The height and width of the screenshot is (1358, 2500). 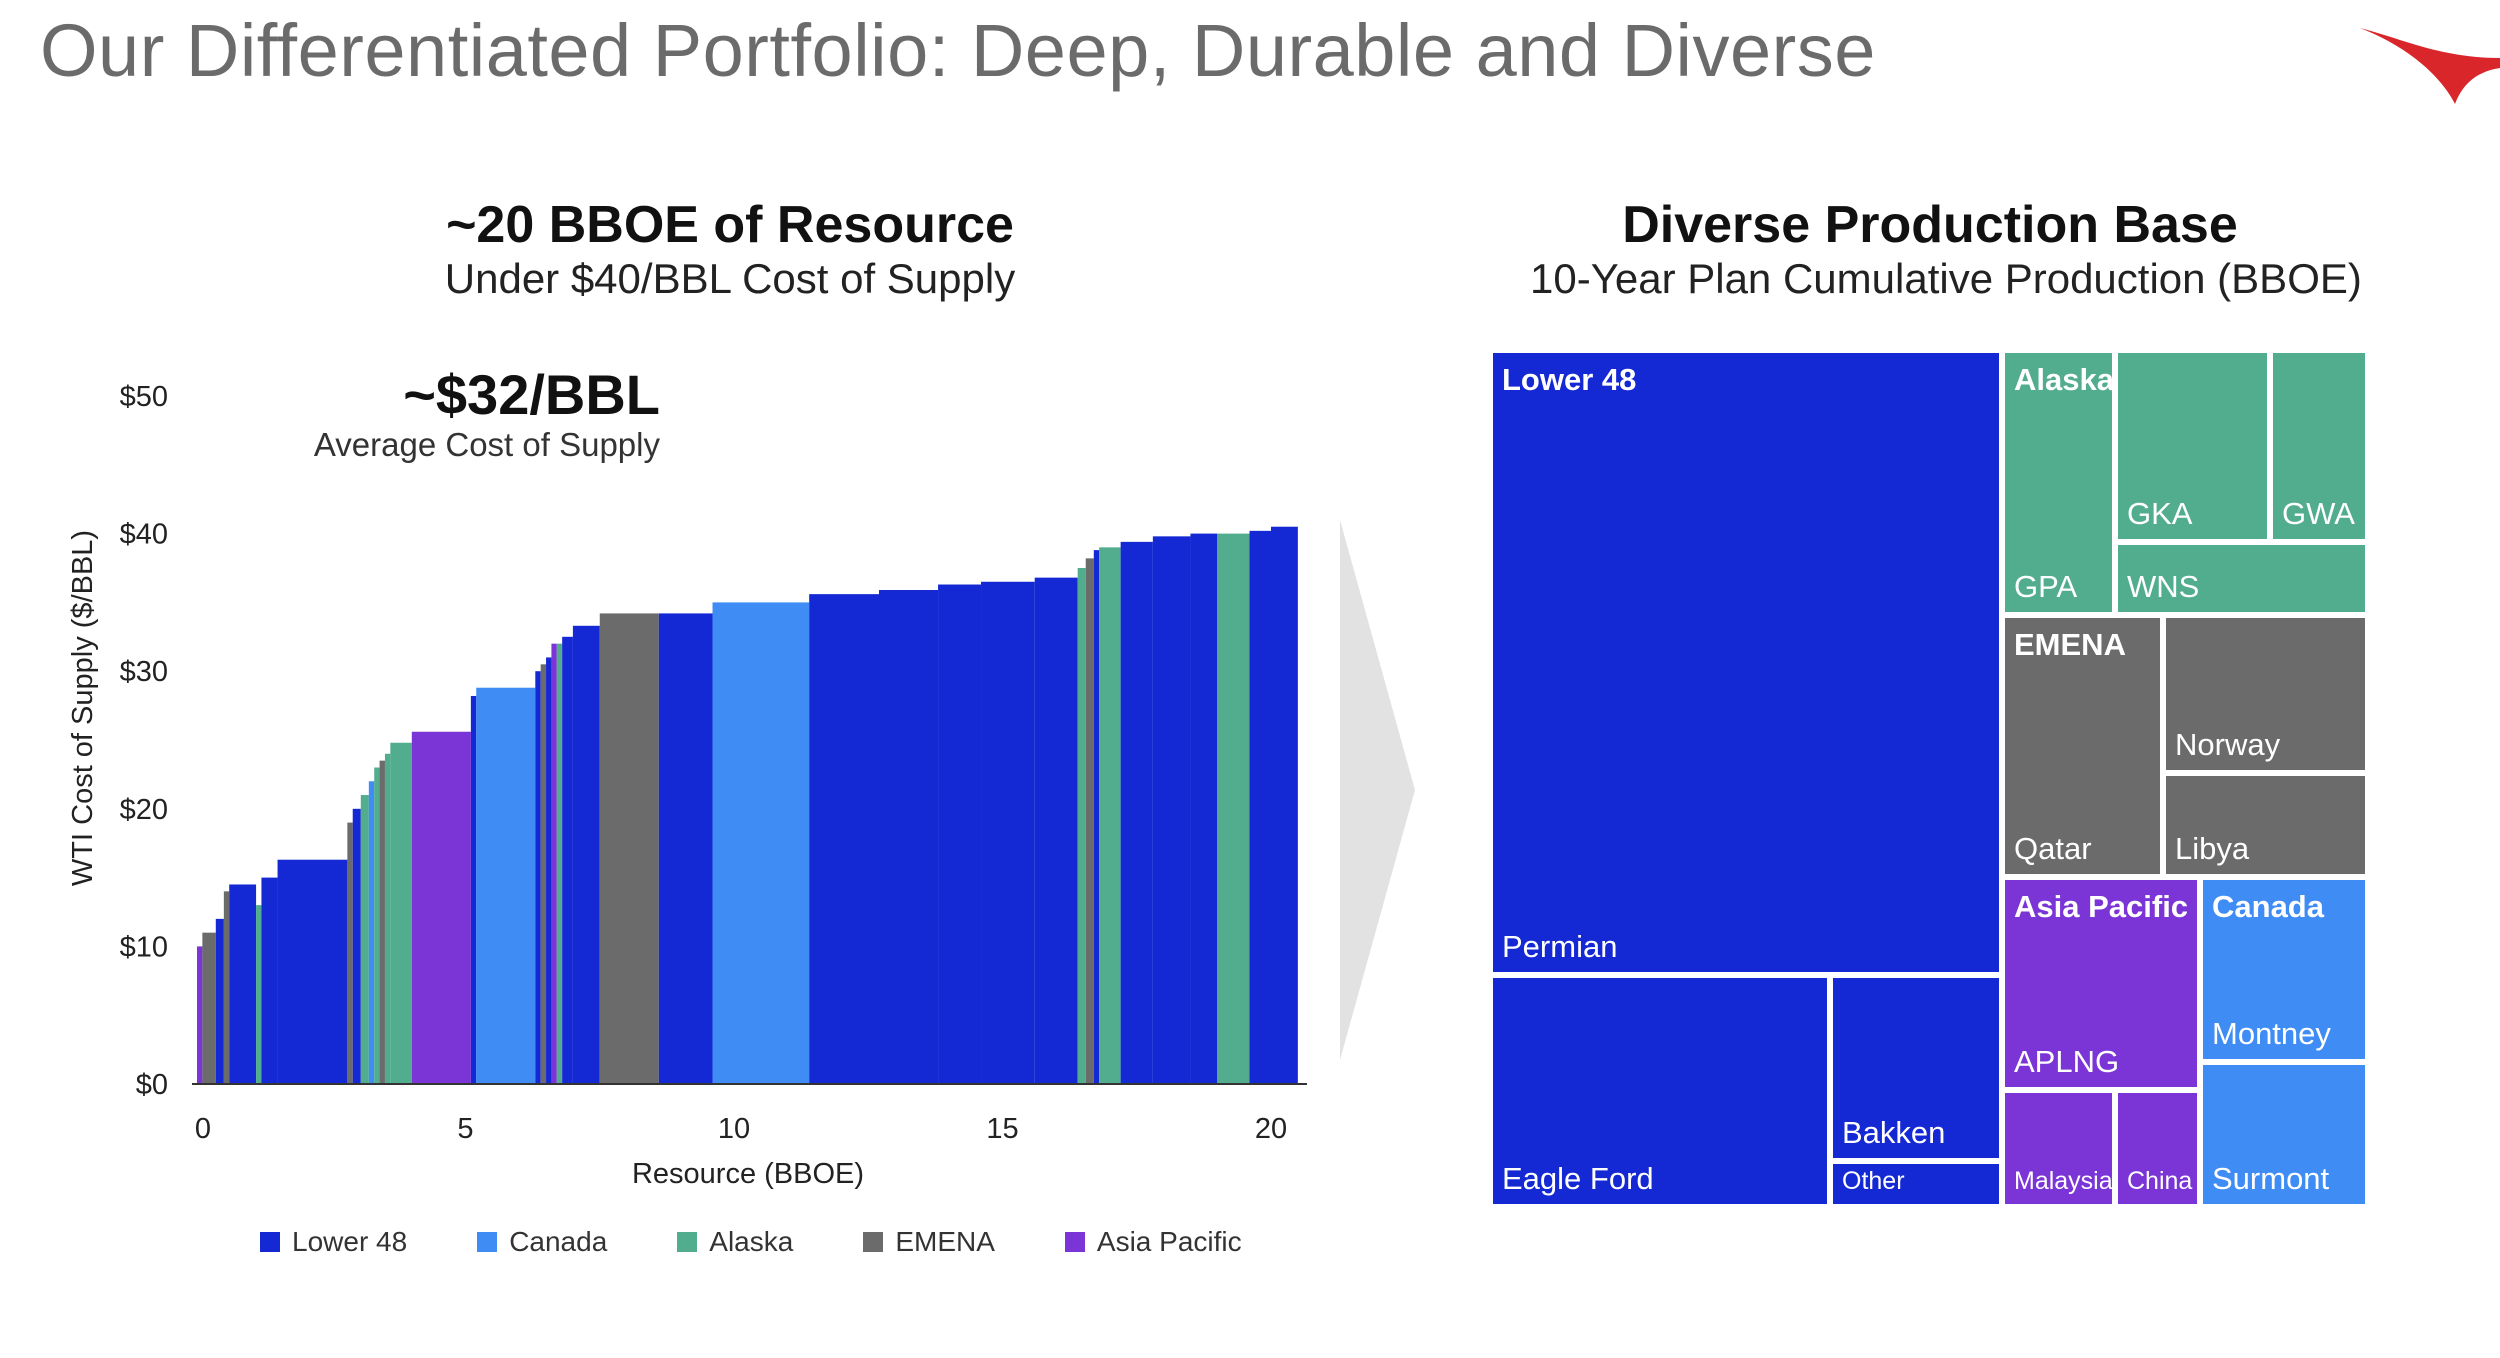 I want to click on treemap-cell-other: Other, so click(x=1916, y=1184).